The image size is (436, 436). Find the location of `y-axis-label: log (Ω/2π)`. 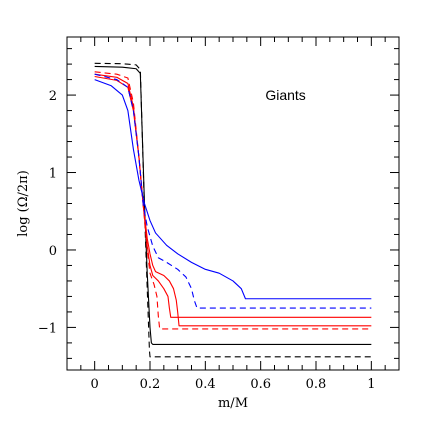

y-axis-label: log (Ω/2π) is located at coordinates (23, 203).